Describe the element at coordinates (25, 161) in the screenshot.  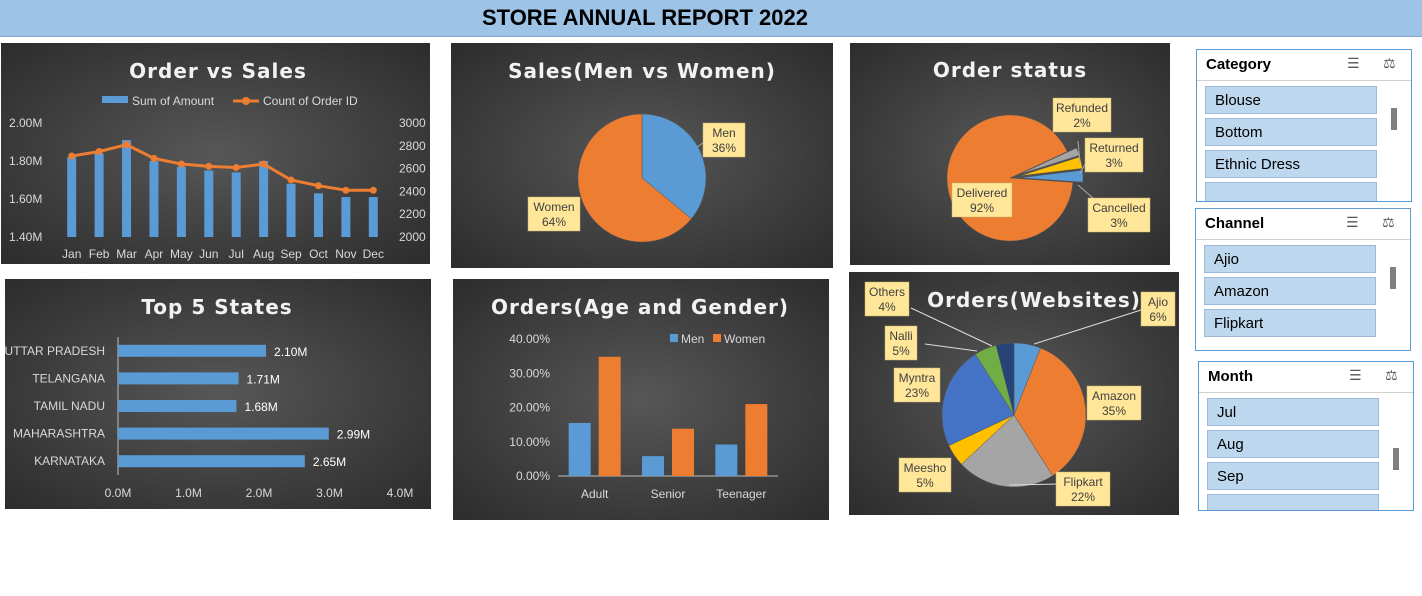
I see `y-tick-left: 1.80M` at that location.